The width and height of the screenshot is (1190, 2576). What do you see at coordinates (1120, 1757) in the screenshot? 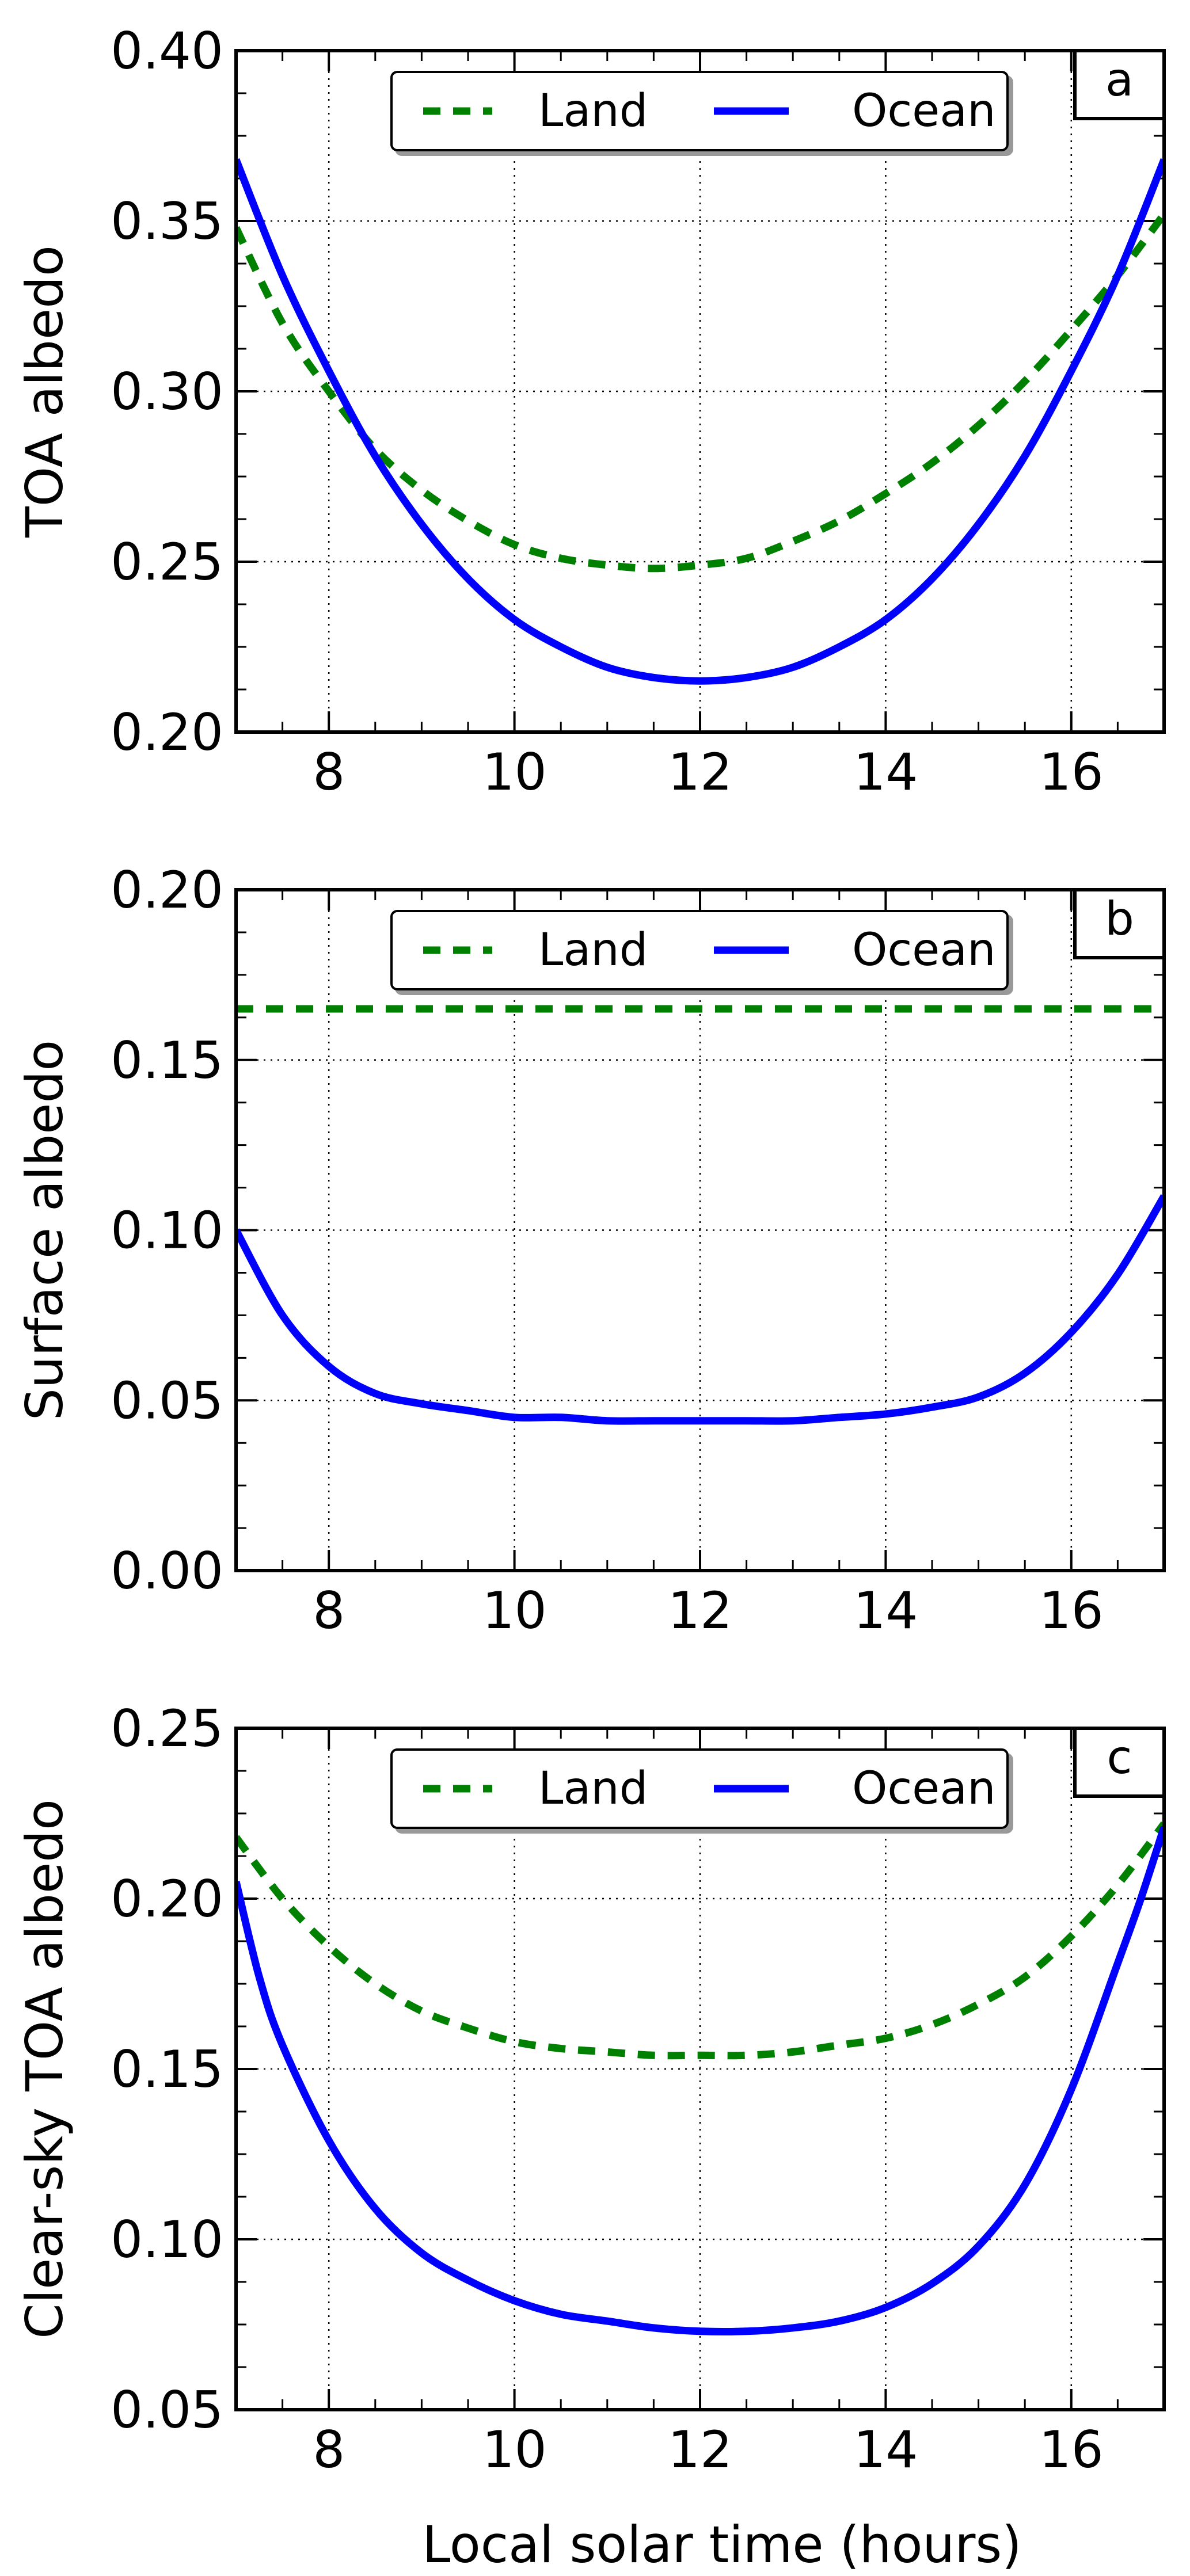
I see `panel-label: c` at bounding box center [1120, 1757].